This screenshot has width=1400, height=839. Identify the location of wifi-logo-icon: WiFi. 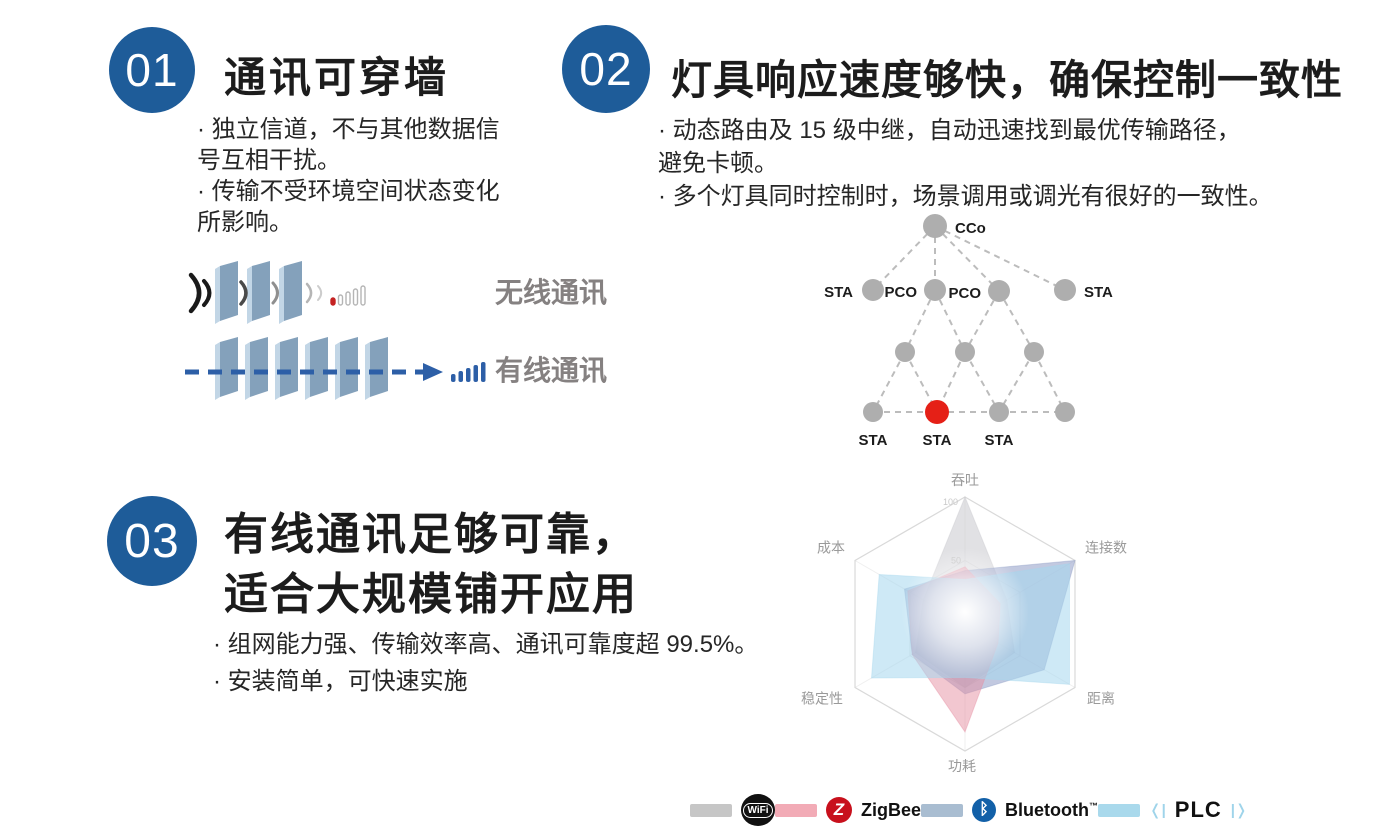
(758, 810).